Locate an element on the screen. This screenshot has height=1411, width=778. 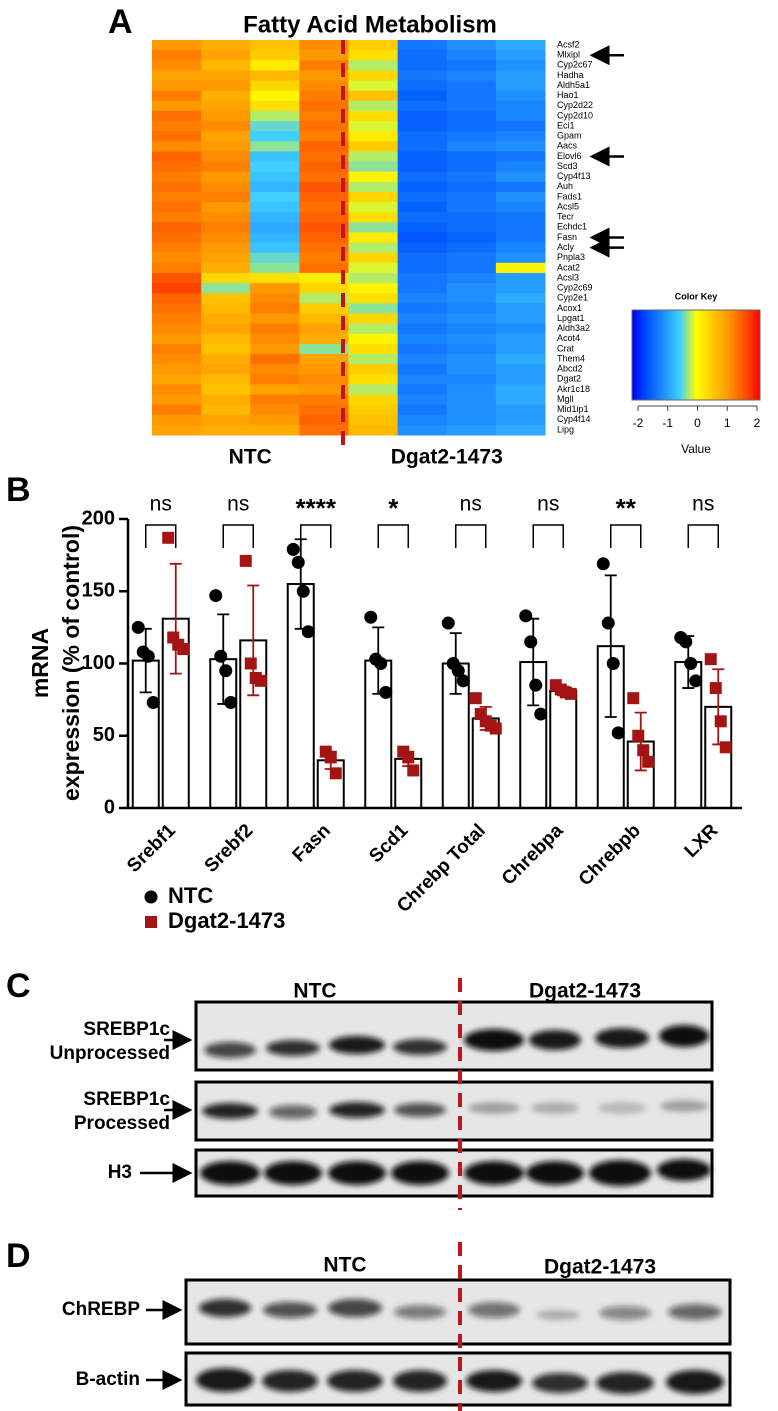
row-label: Crat is located at coordinates (566, 348).